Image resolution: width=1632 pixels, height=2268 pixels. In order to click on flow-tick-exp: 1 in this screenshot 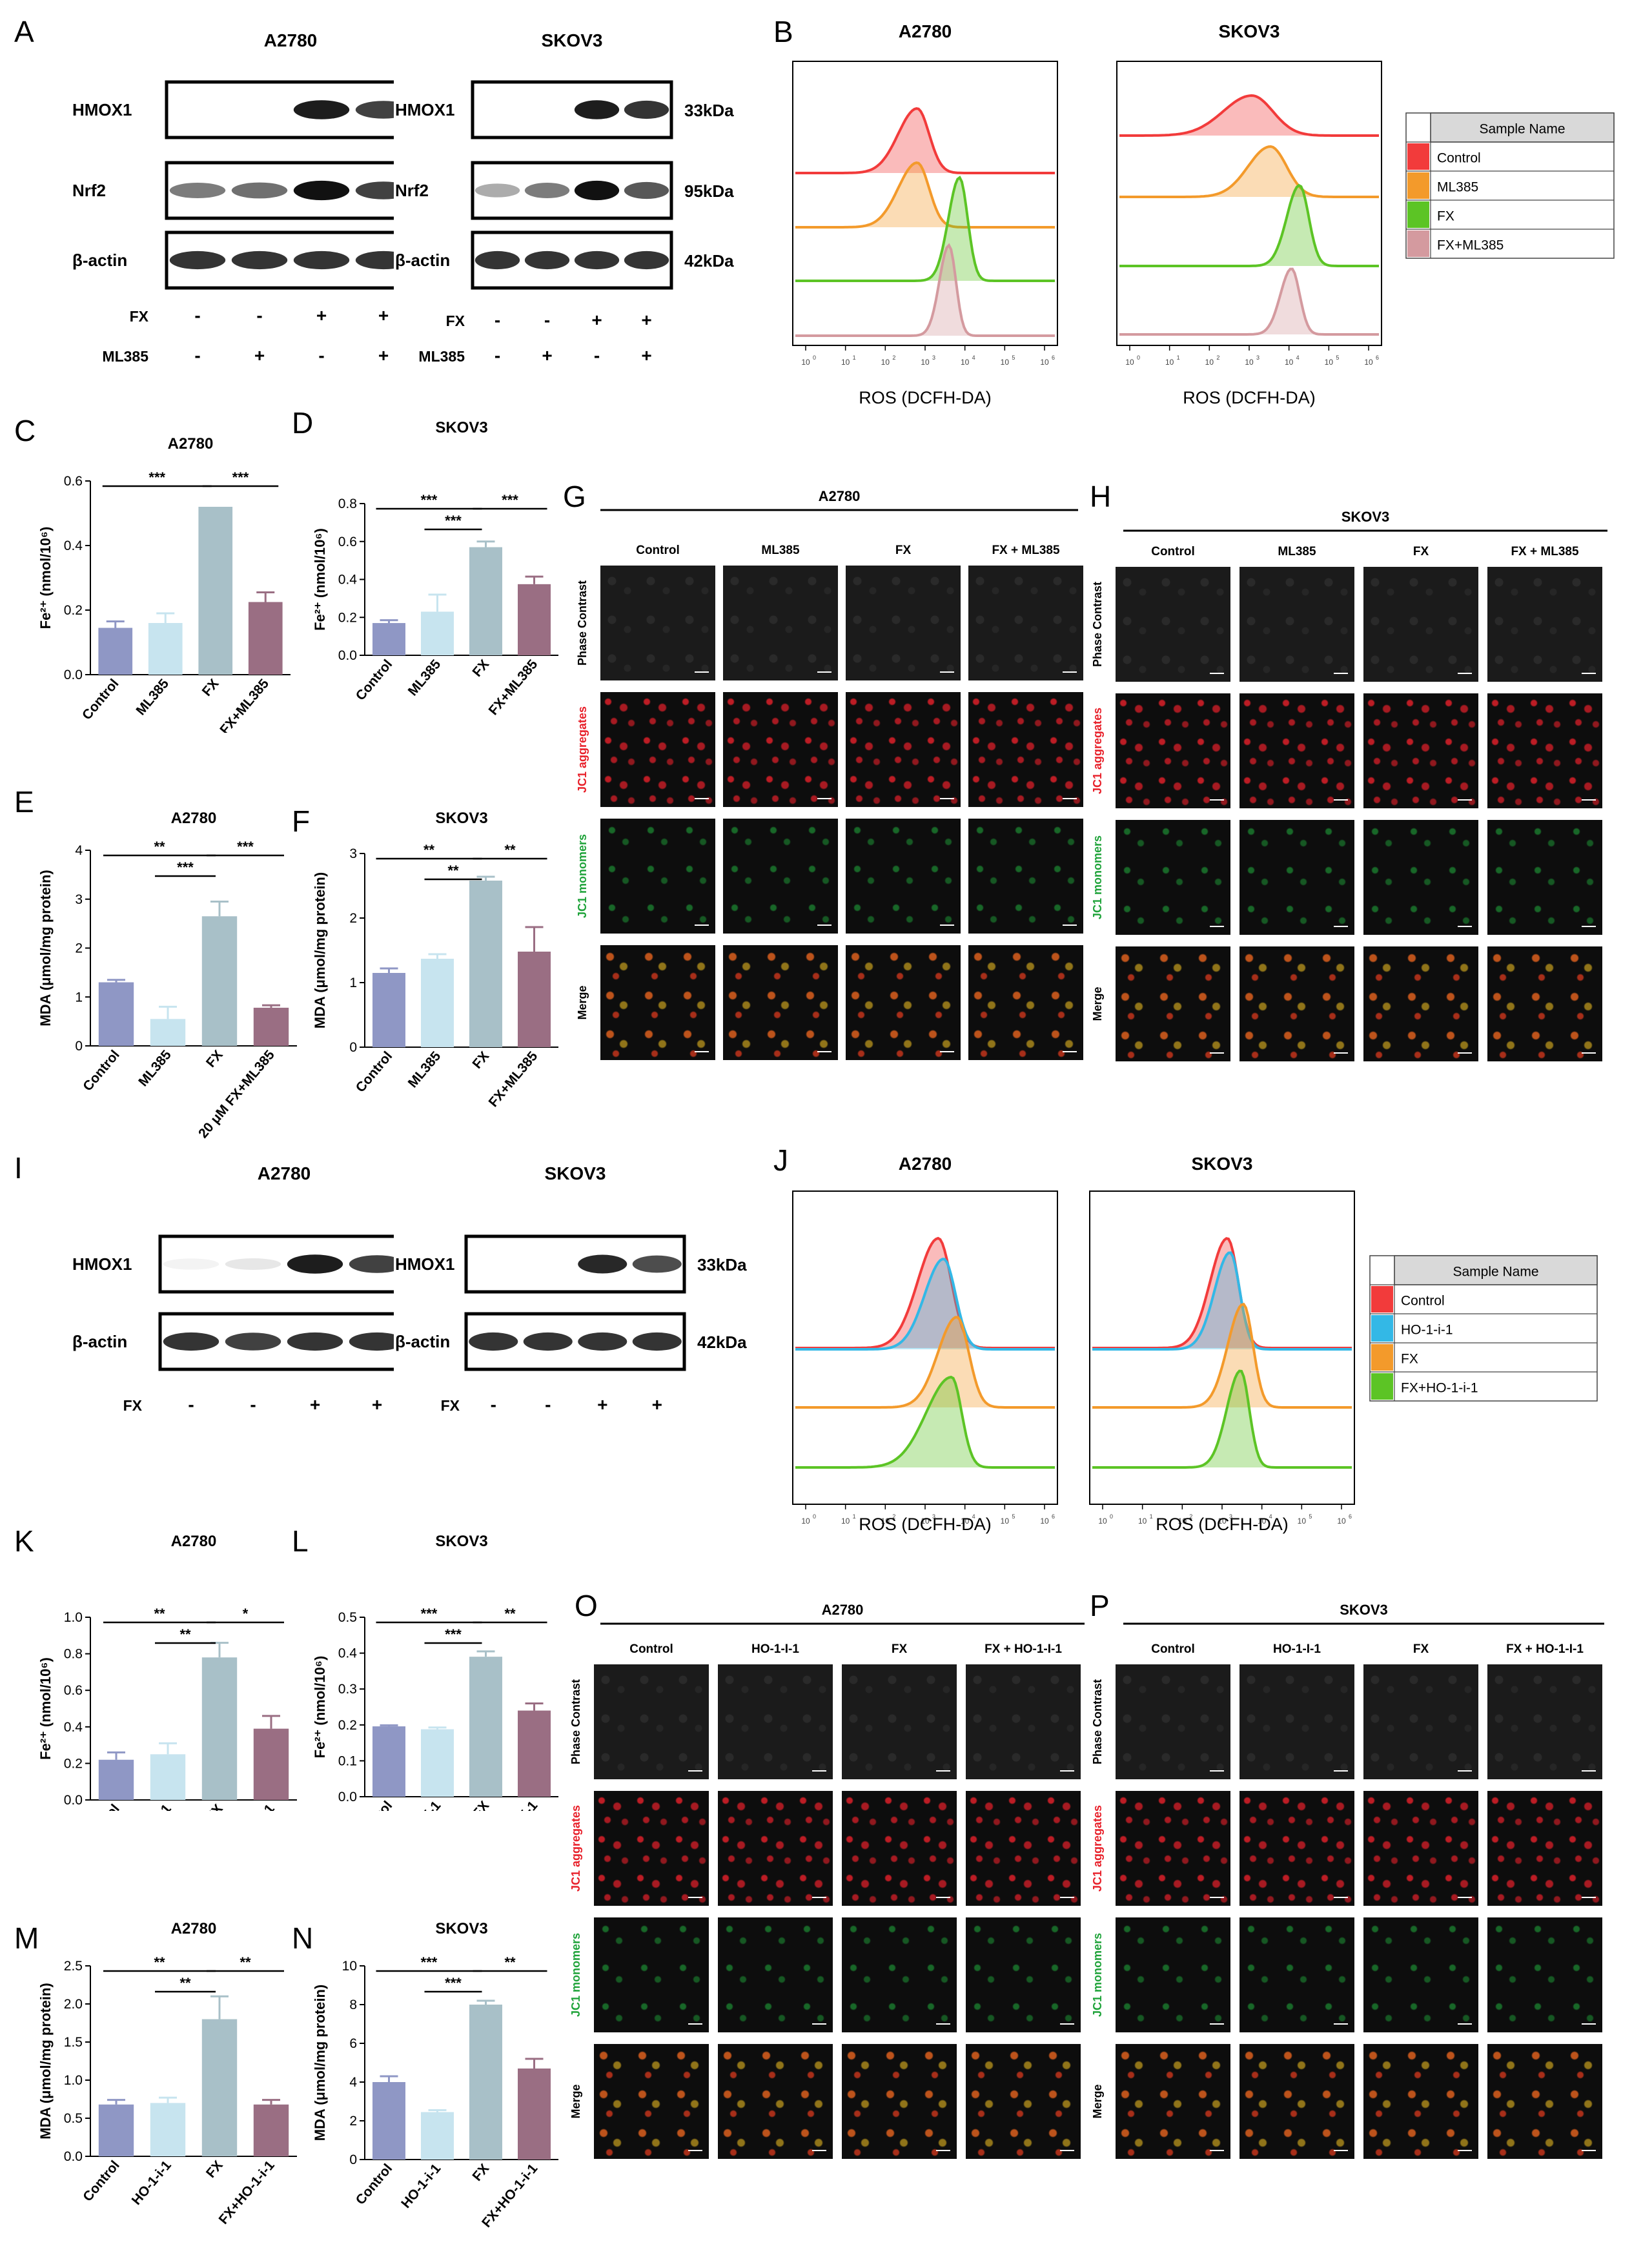, I will do `click(855, 357)`.